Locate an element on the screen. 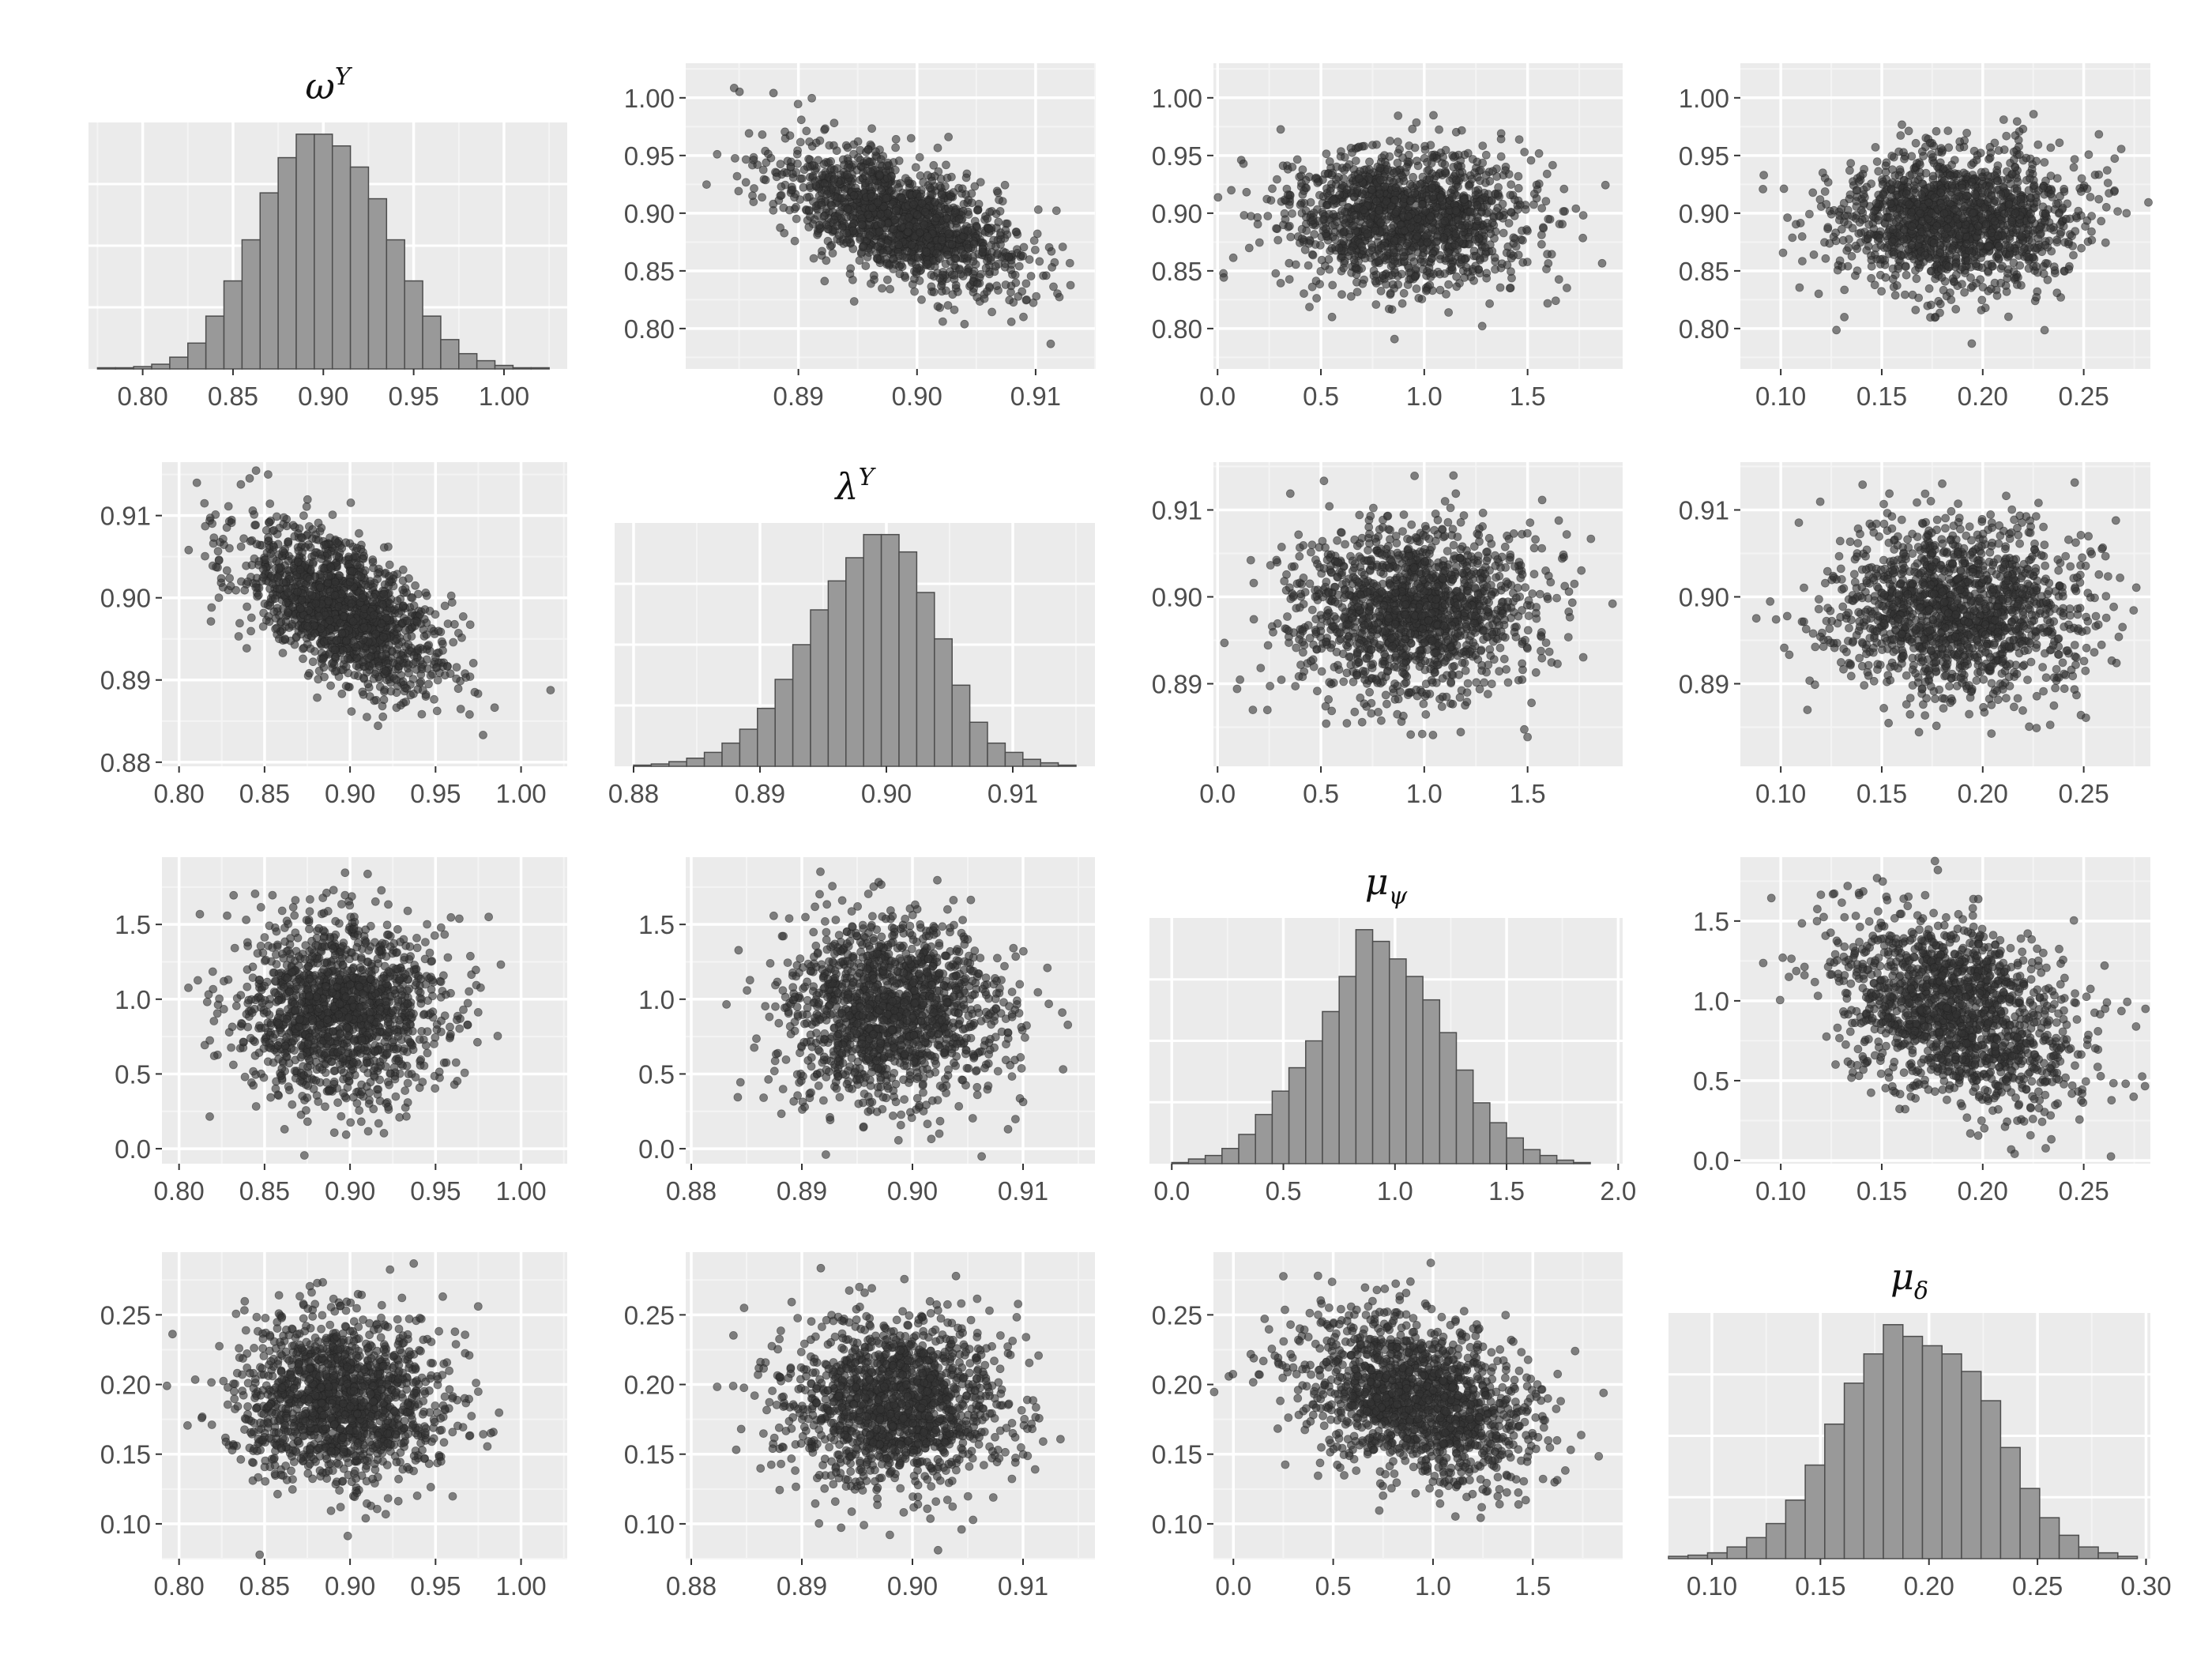  x-tick-label: 0.89 is located at coordinates (799, 397).